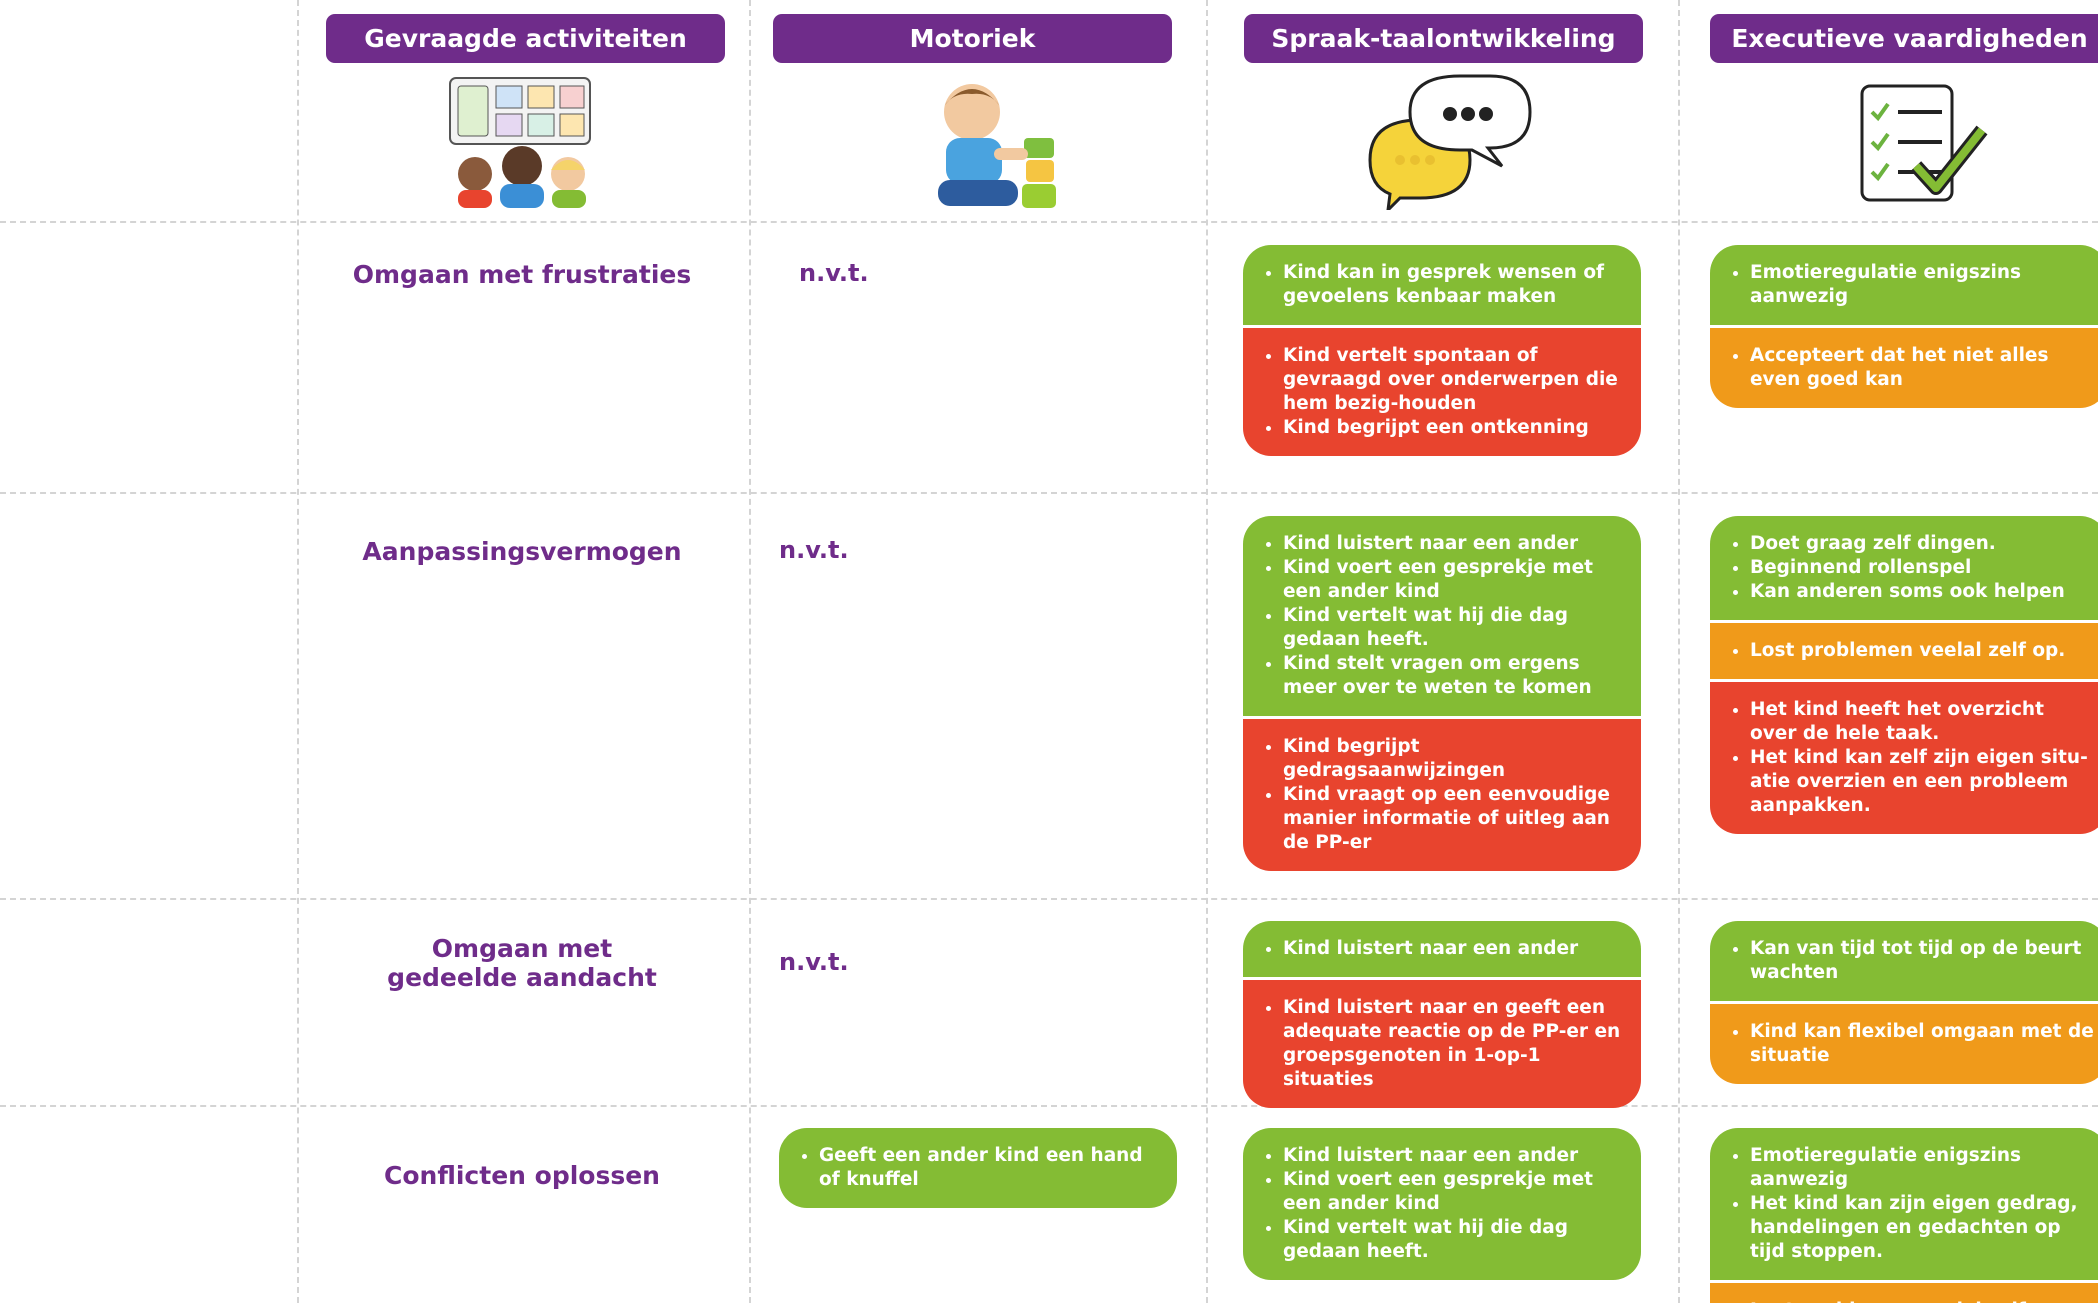 The width and height of the screenshot is (2098, 1303). What do you see at coordinates (1443, 38) in the screenshot?
I see `column-header: Spraak-taalontwikkeling` at bounding box center [1443, 38].